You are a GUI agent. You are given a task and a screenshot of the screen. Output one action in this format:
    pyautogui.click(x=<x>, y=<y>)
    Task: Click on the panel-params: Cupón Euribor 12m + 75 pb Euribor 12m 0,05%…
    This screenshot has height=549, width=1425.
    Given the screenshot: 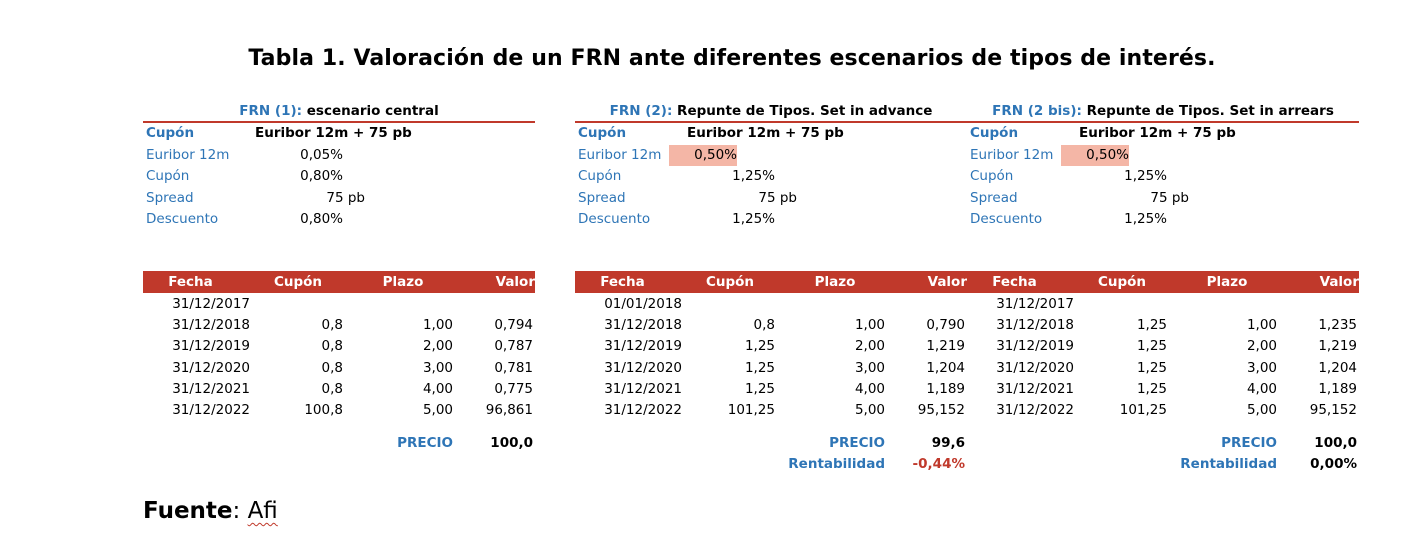 What is the action you would take?
    pyautogui.click(x=339, y=178)
    